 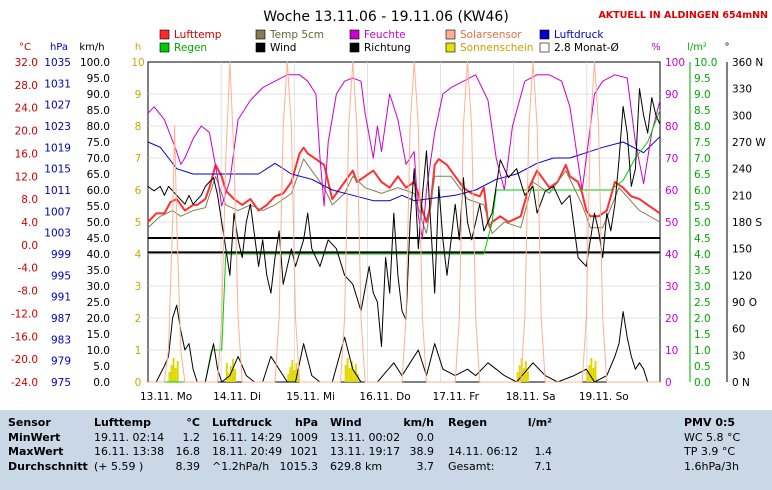 What do you see at coordinates (675, 63) in the screenshot?
I see `axis-tick-humidity: 100` at bounding box center [675, 63].